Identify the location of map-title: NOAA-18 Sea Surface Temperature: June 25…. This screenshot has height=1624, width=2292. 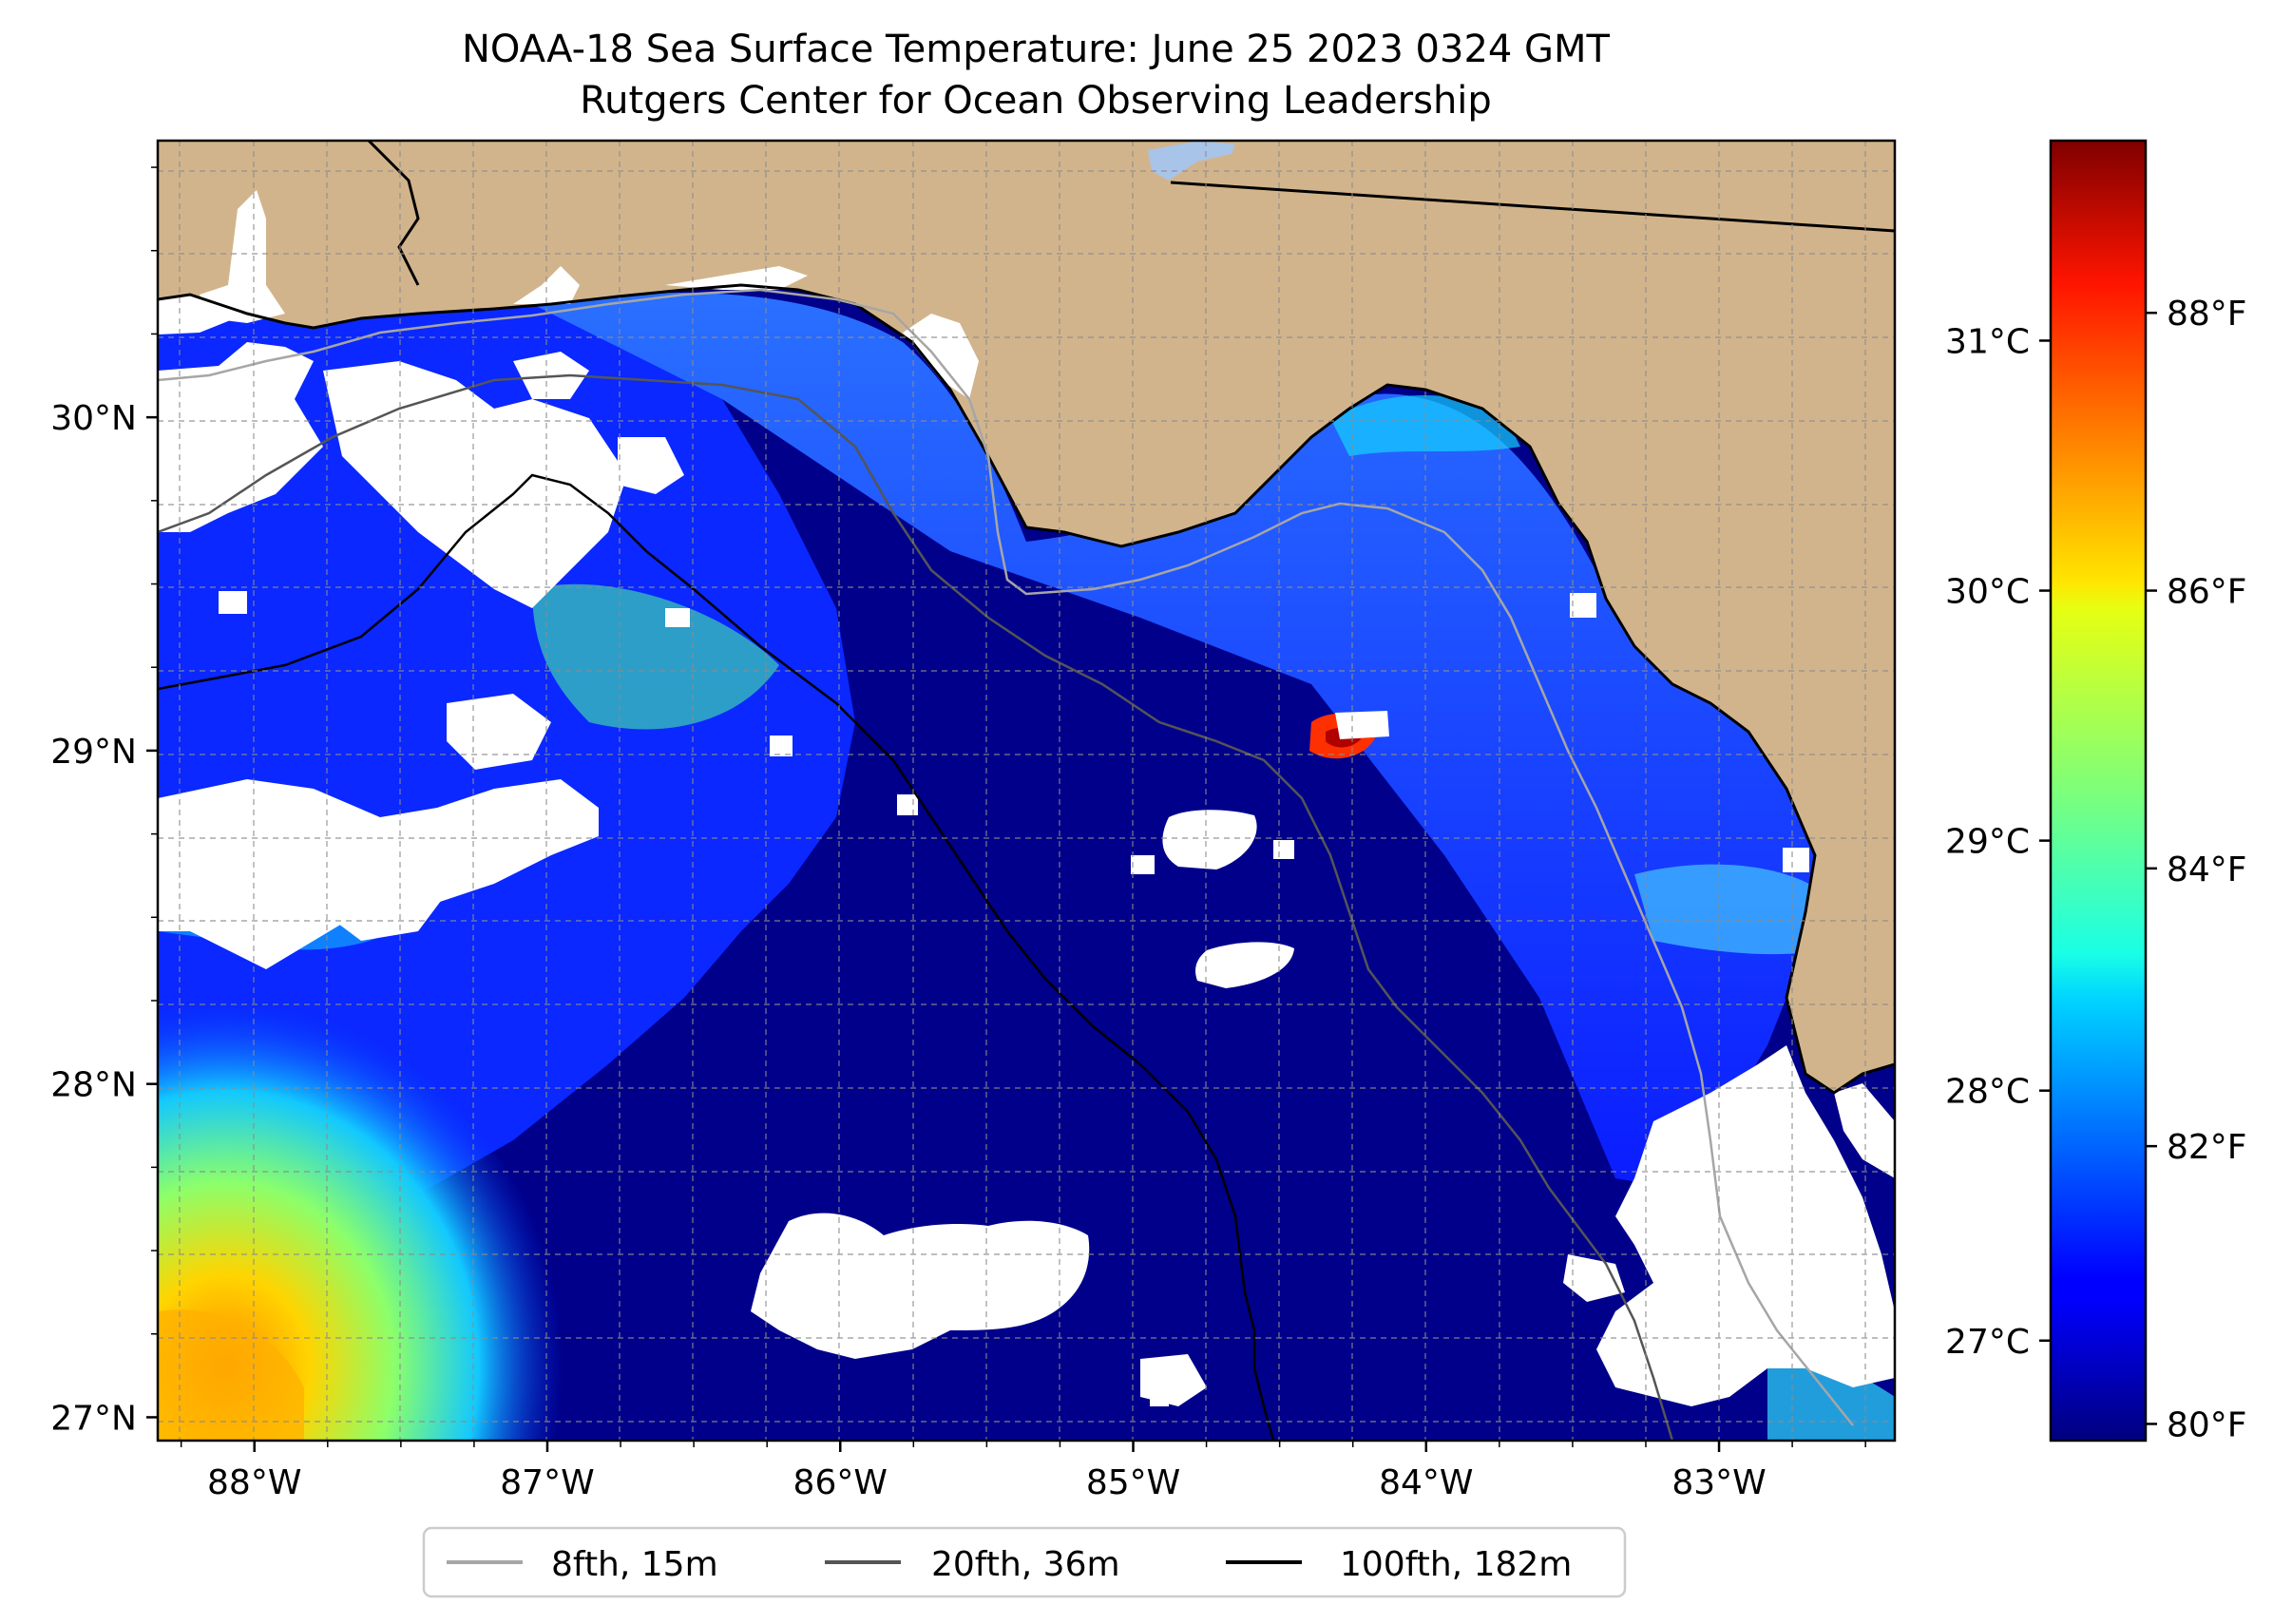
(1035, 49).